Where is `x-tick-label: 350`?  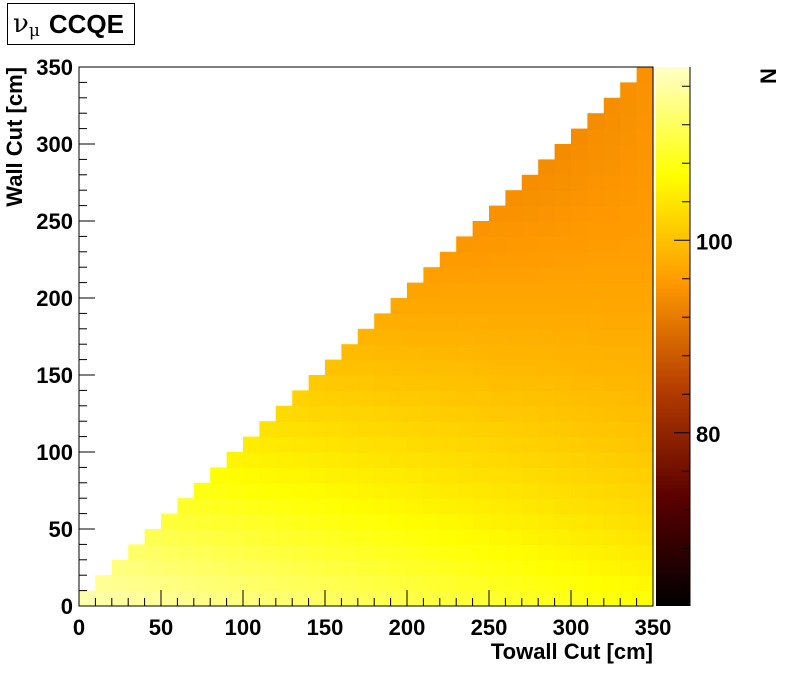
x-tick-label: 350 is located at coordinates (653, 627).